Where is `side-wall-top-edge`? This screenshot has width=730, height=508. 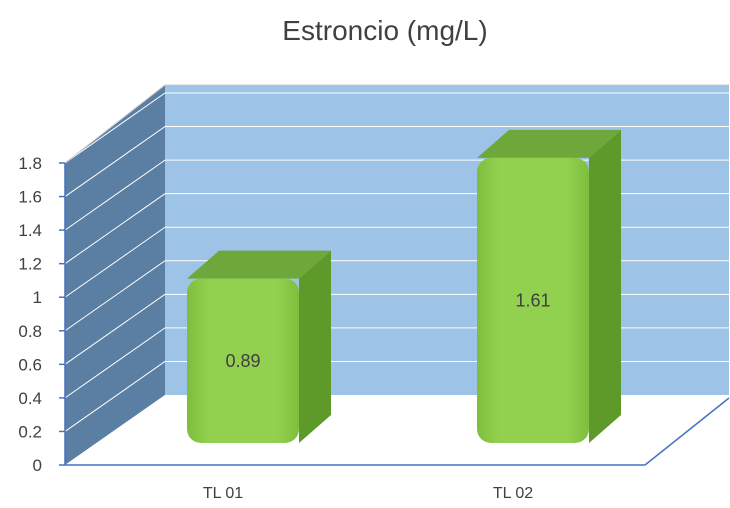 side-wall-top-edge is located at coordinates (115, 124).